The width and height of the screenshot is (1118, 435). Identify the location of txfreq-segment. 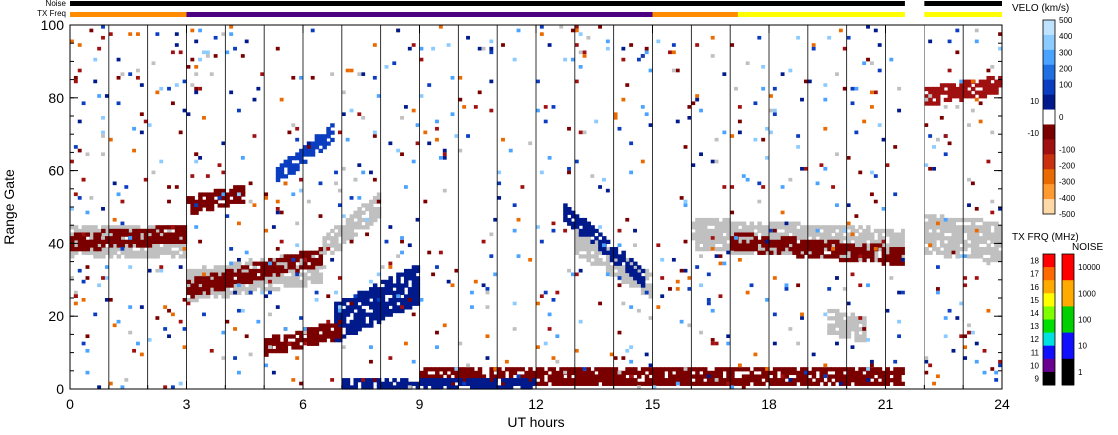
(821, 14).